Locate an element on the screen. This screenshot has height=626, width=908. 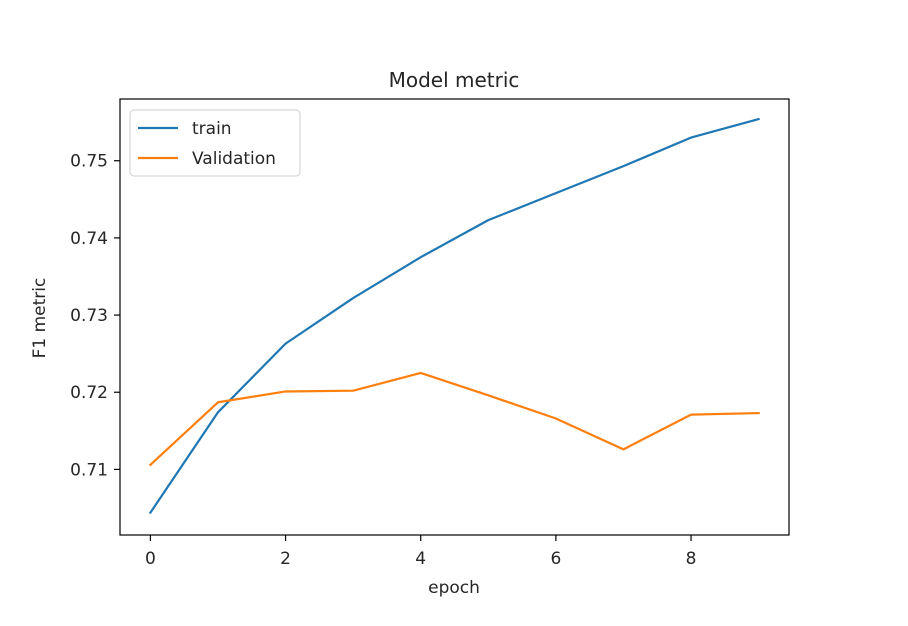
x-tick-label: 2 is located at coordinates (285, 559).